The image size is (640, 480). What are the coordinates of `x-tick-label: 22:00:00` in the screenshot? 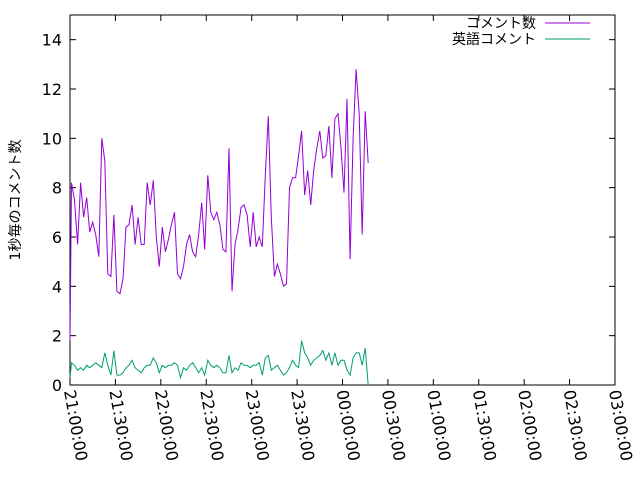 It's located at (166, 425).